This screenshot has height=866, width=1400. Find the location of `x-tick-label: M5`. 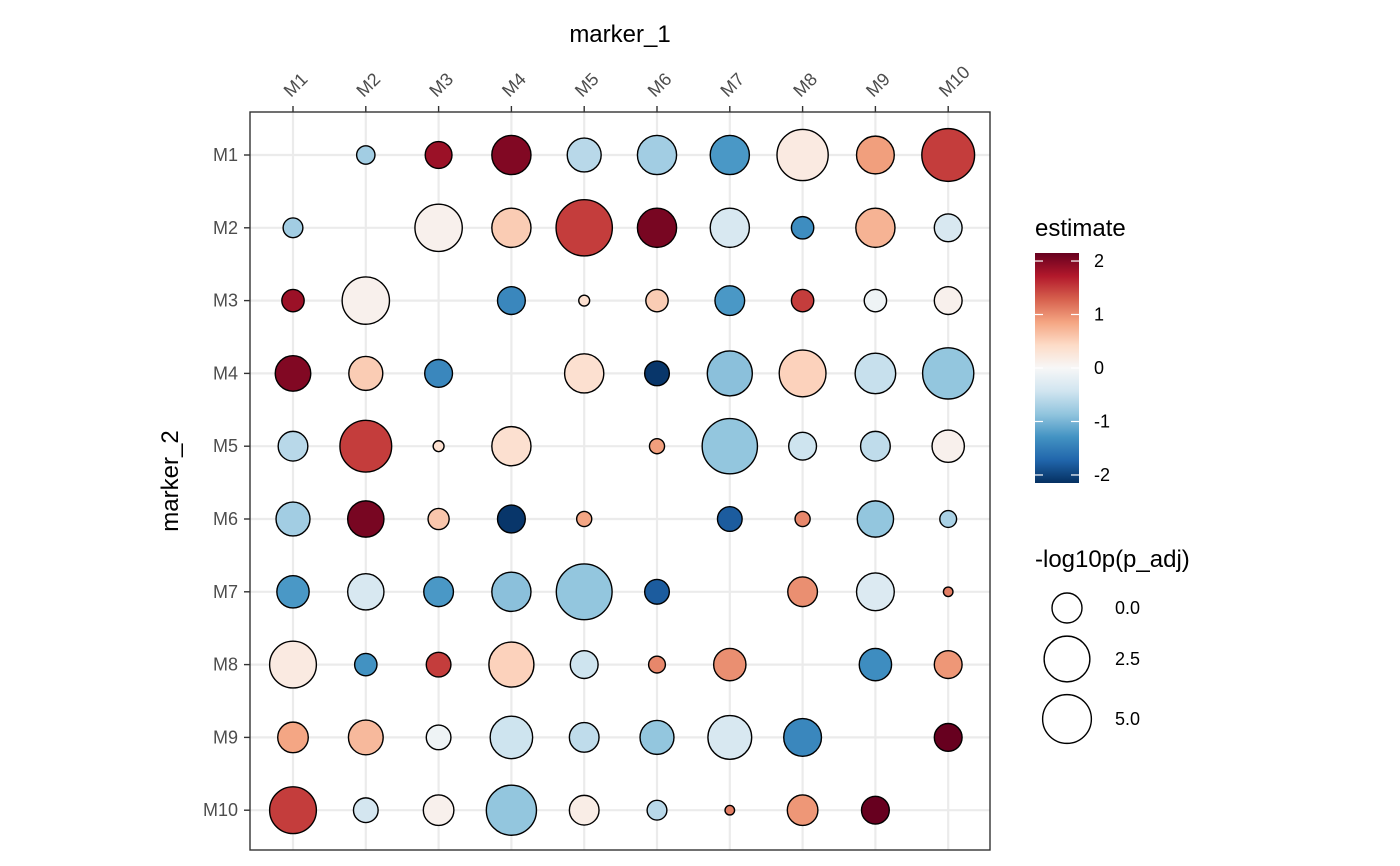

x-tick-label: M5 is located at coordinates (587, 85).